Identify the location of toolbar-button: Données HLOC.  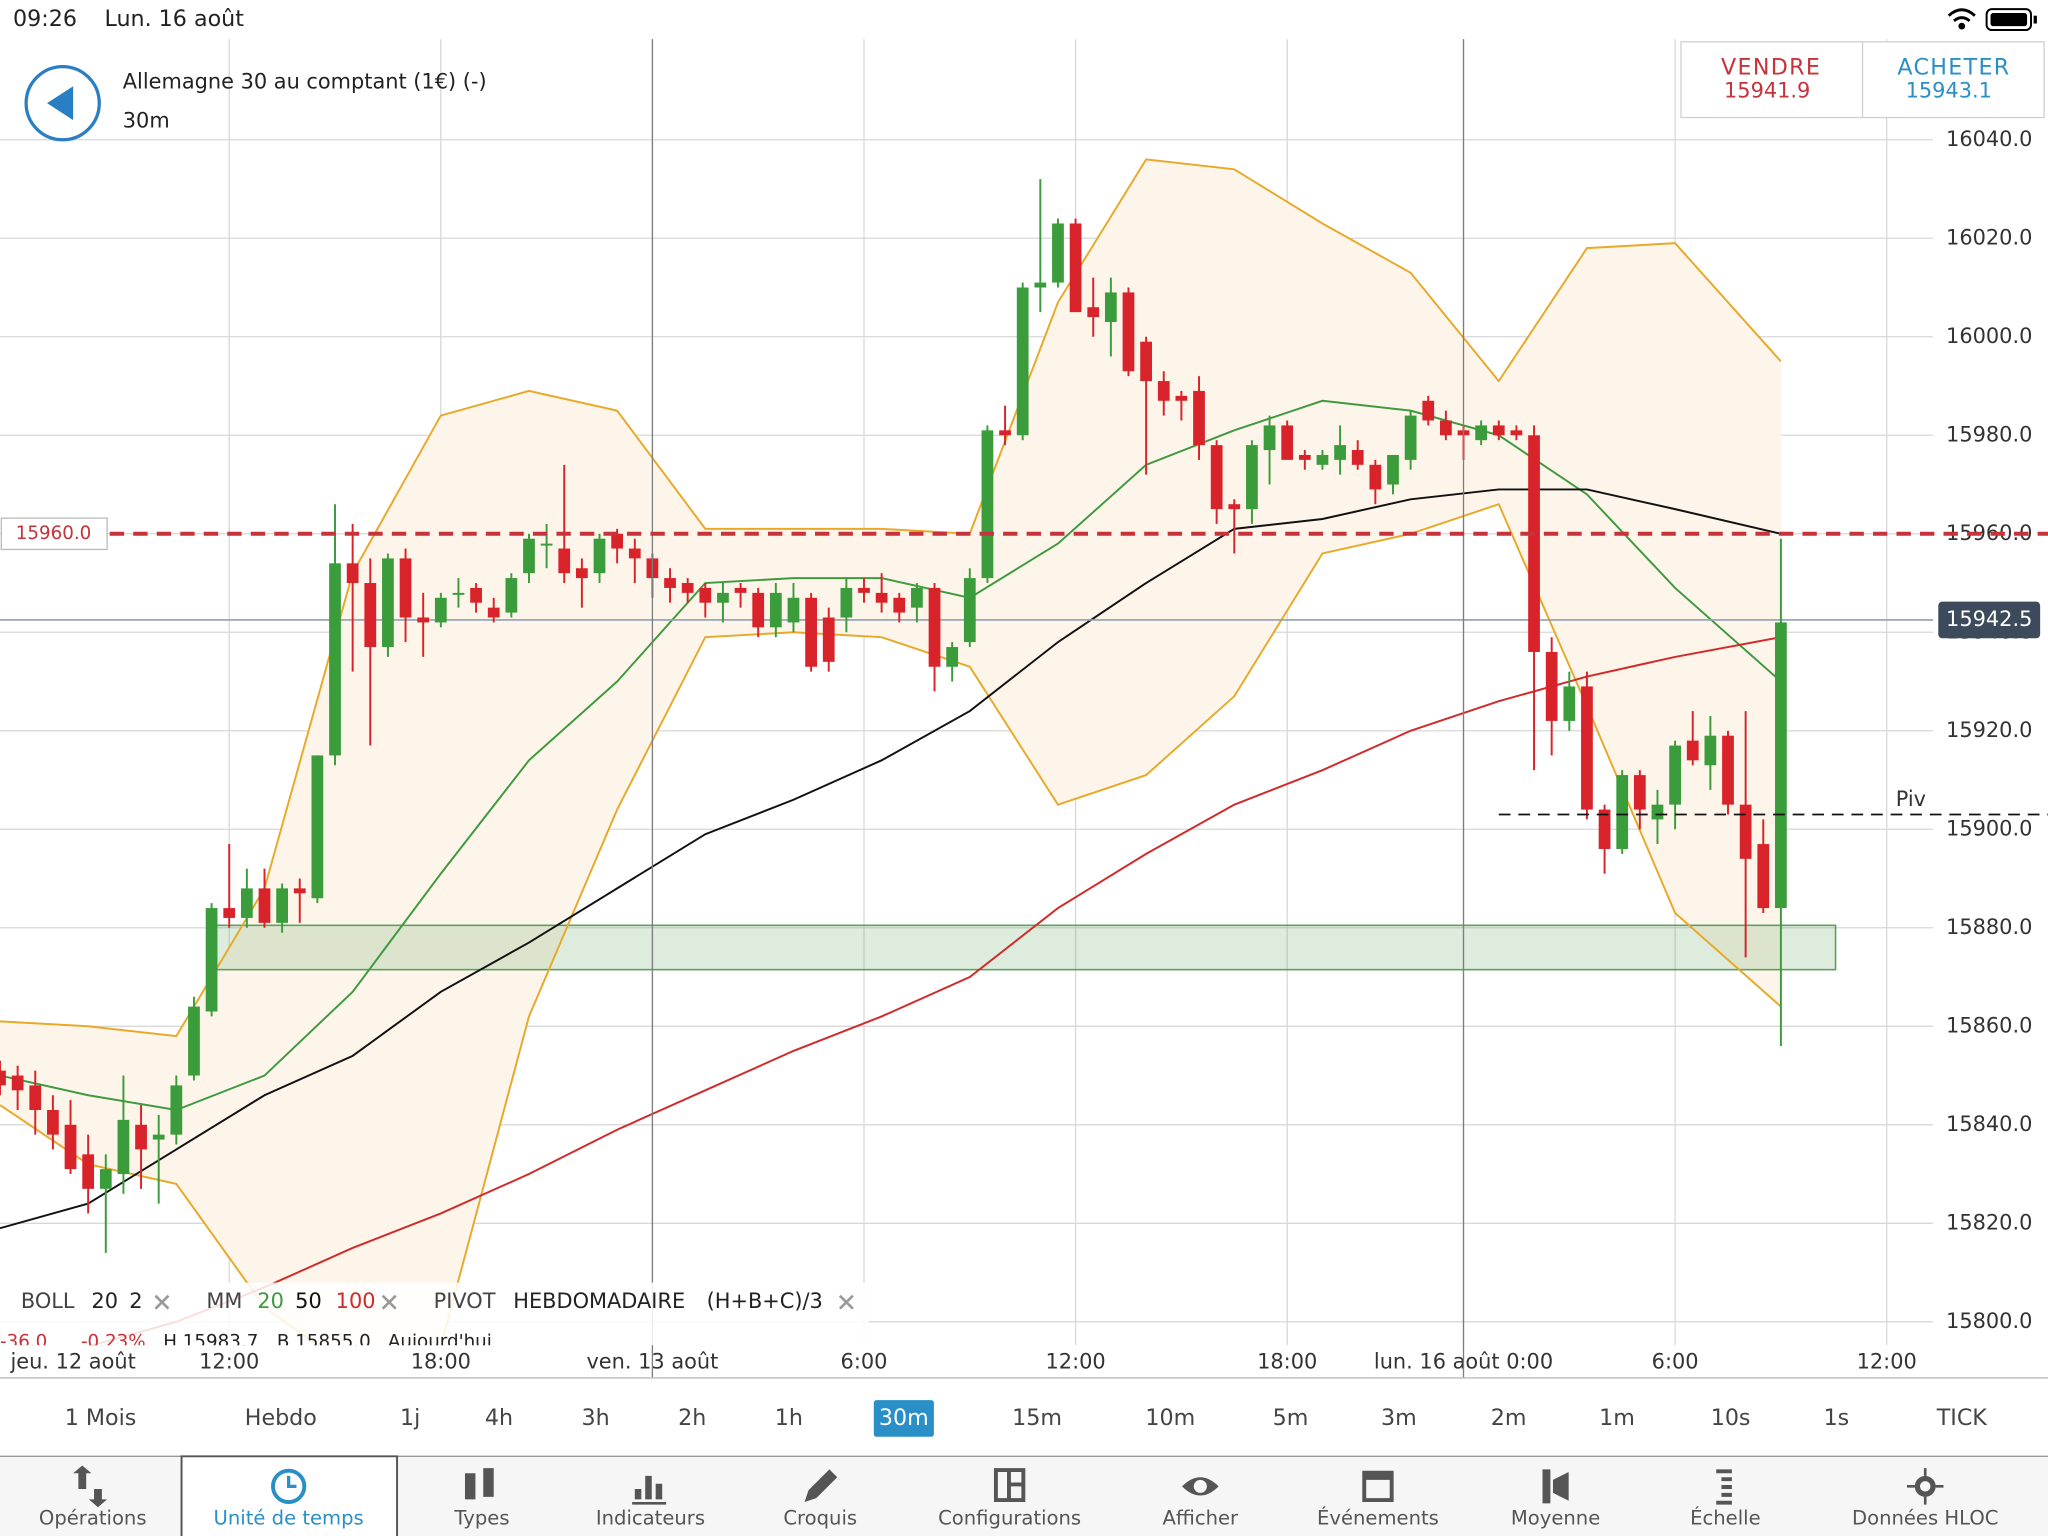
(1925, 1499).